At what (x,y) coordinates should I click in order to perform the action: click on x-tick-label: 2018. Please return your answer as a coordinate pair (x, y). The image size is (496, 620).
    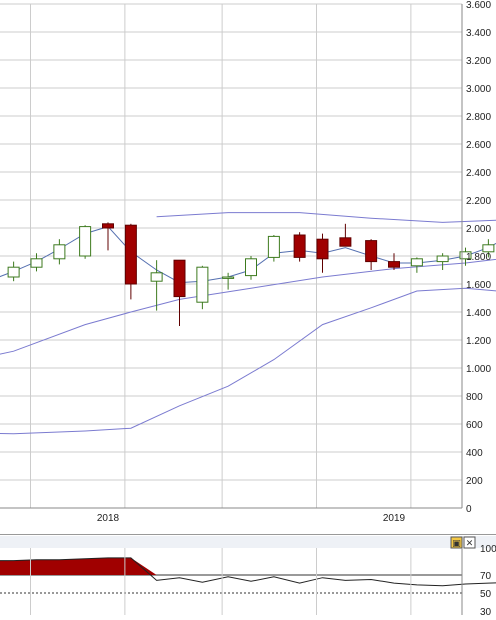
    Looking at the image, I should click on (108, 518).